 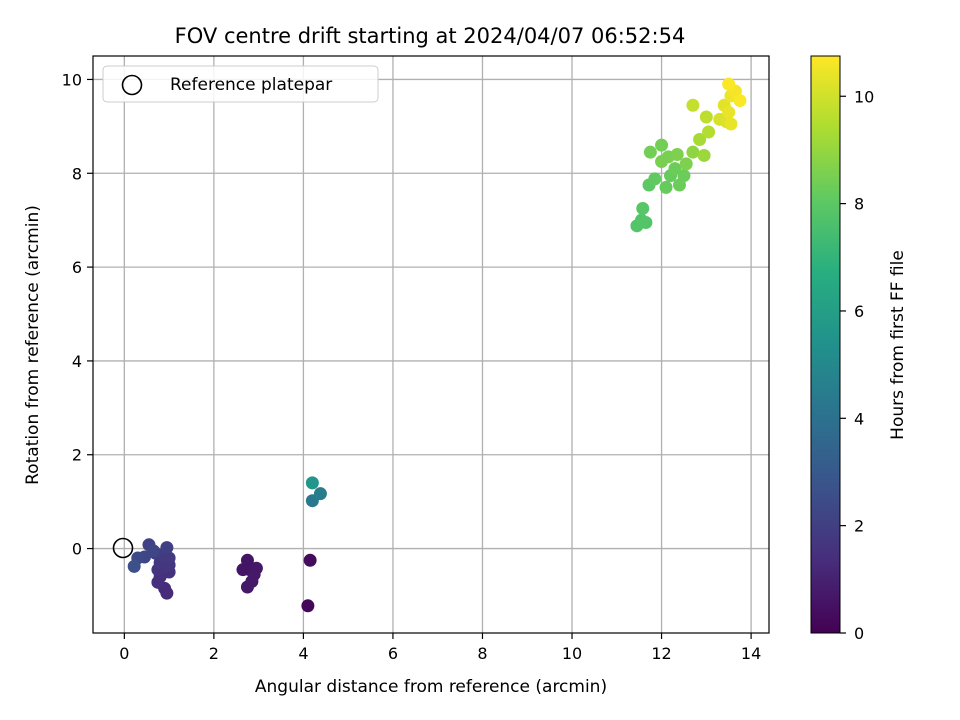 What do you see at coordinates (864, 96) in the screenshot?
I see `colorbar-tick-label: 10` at bounding box center [864, 96].